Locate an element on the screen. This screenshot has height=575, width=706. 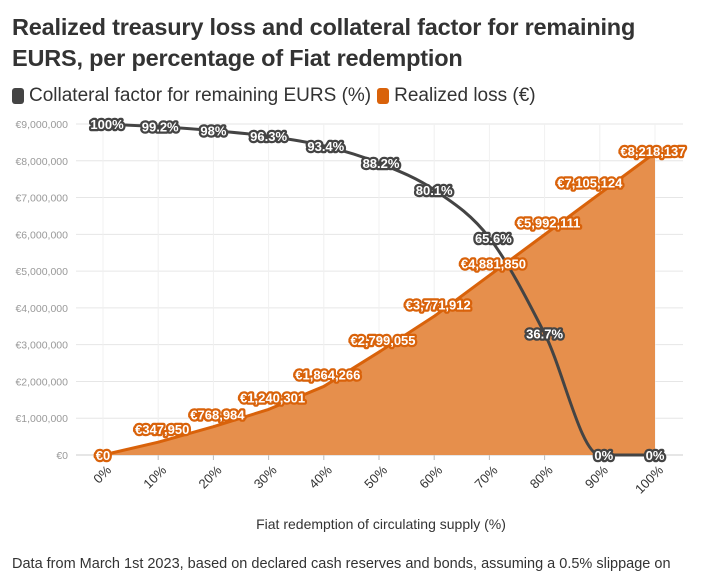
x-tick-label: 60% is located at coordinates (430, 476).